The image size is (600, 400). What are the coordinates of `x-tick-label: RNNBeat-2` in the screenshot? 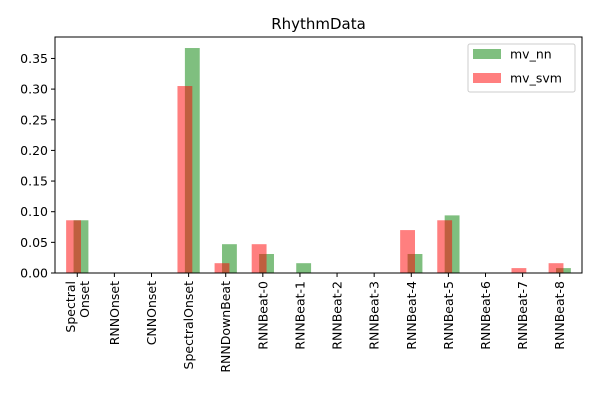 It's located at (337, 315).